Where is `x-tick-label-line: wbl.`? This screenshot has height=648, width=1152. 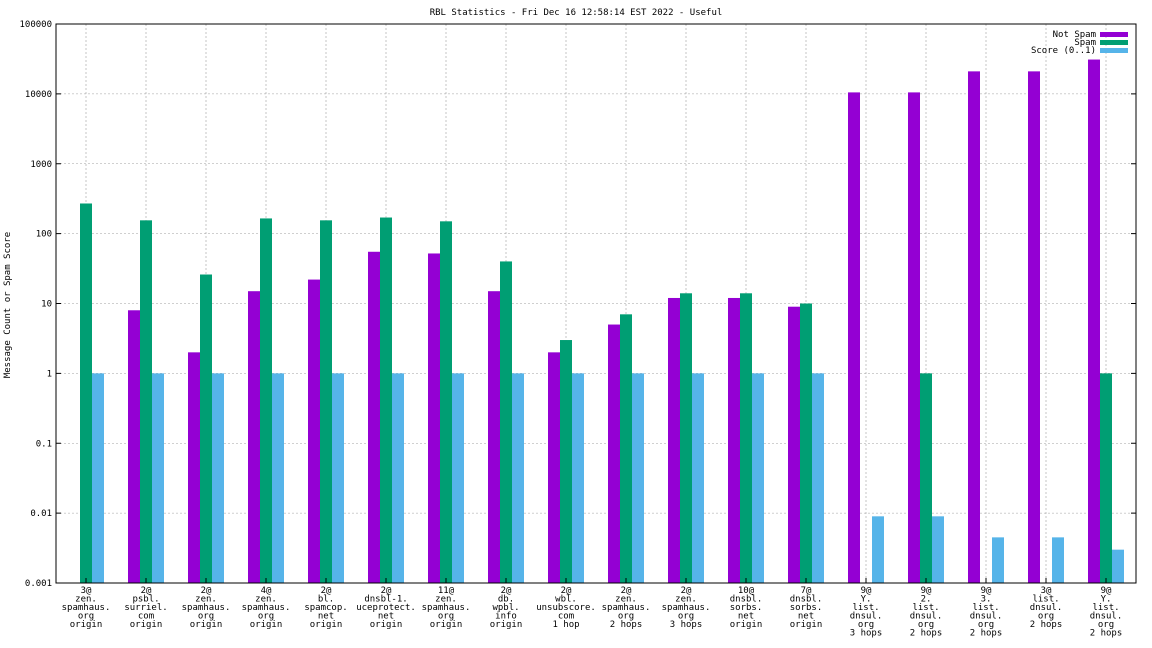
x-tick-label-line: wbl. is located at coordinates (566, 600).